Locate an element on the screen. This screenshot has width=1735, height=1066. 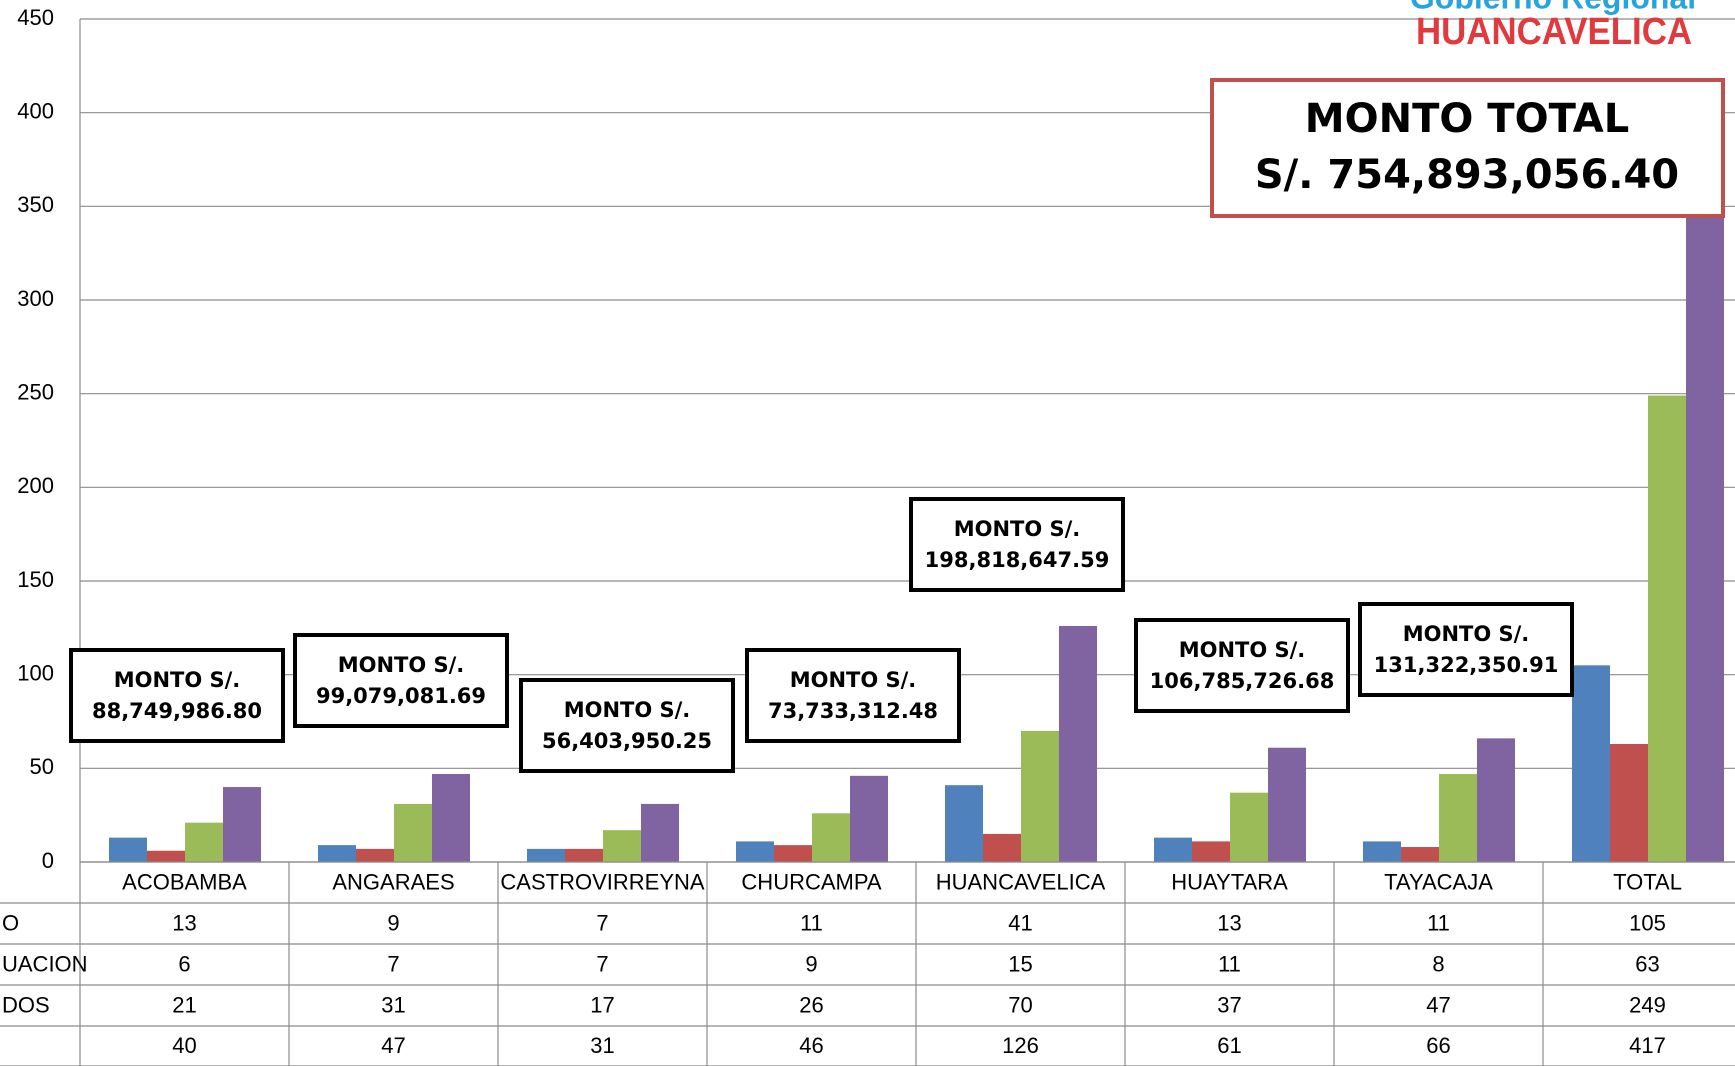
series-name: DOS is located at coordinates (26, 1004).